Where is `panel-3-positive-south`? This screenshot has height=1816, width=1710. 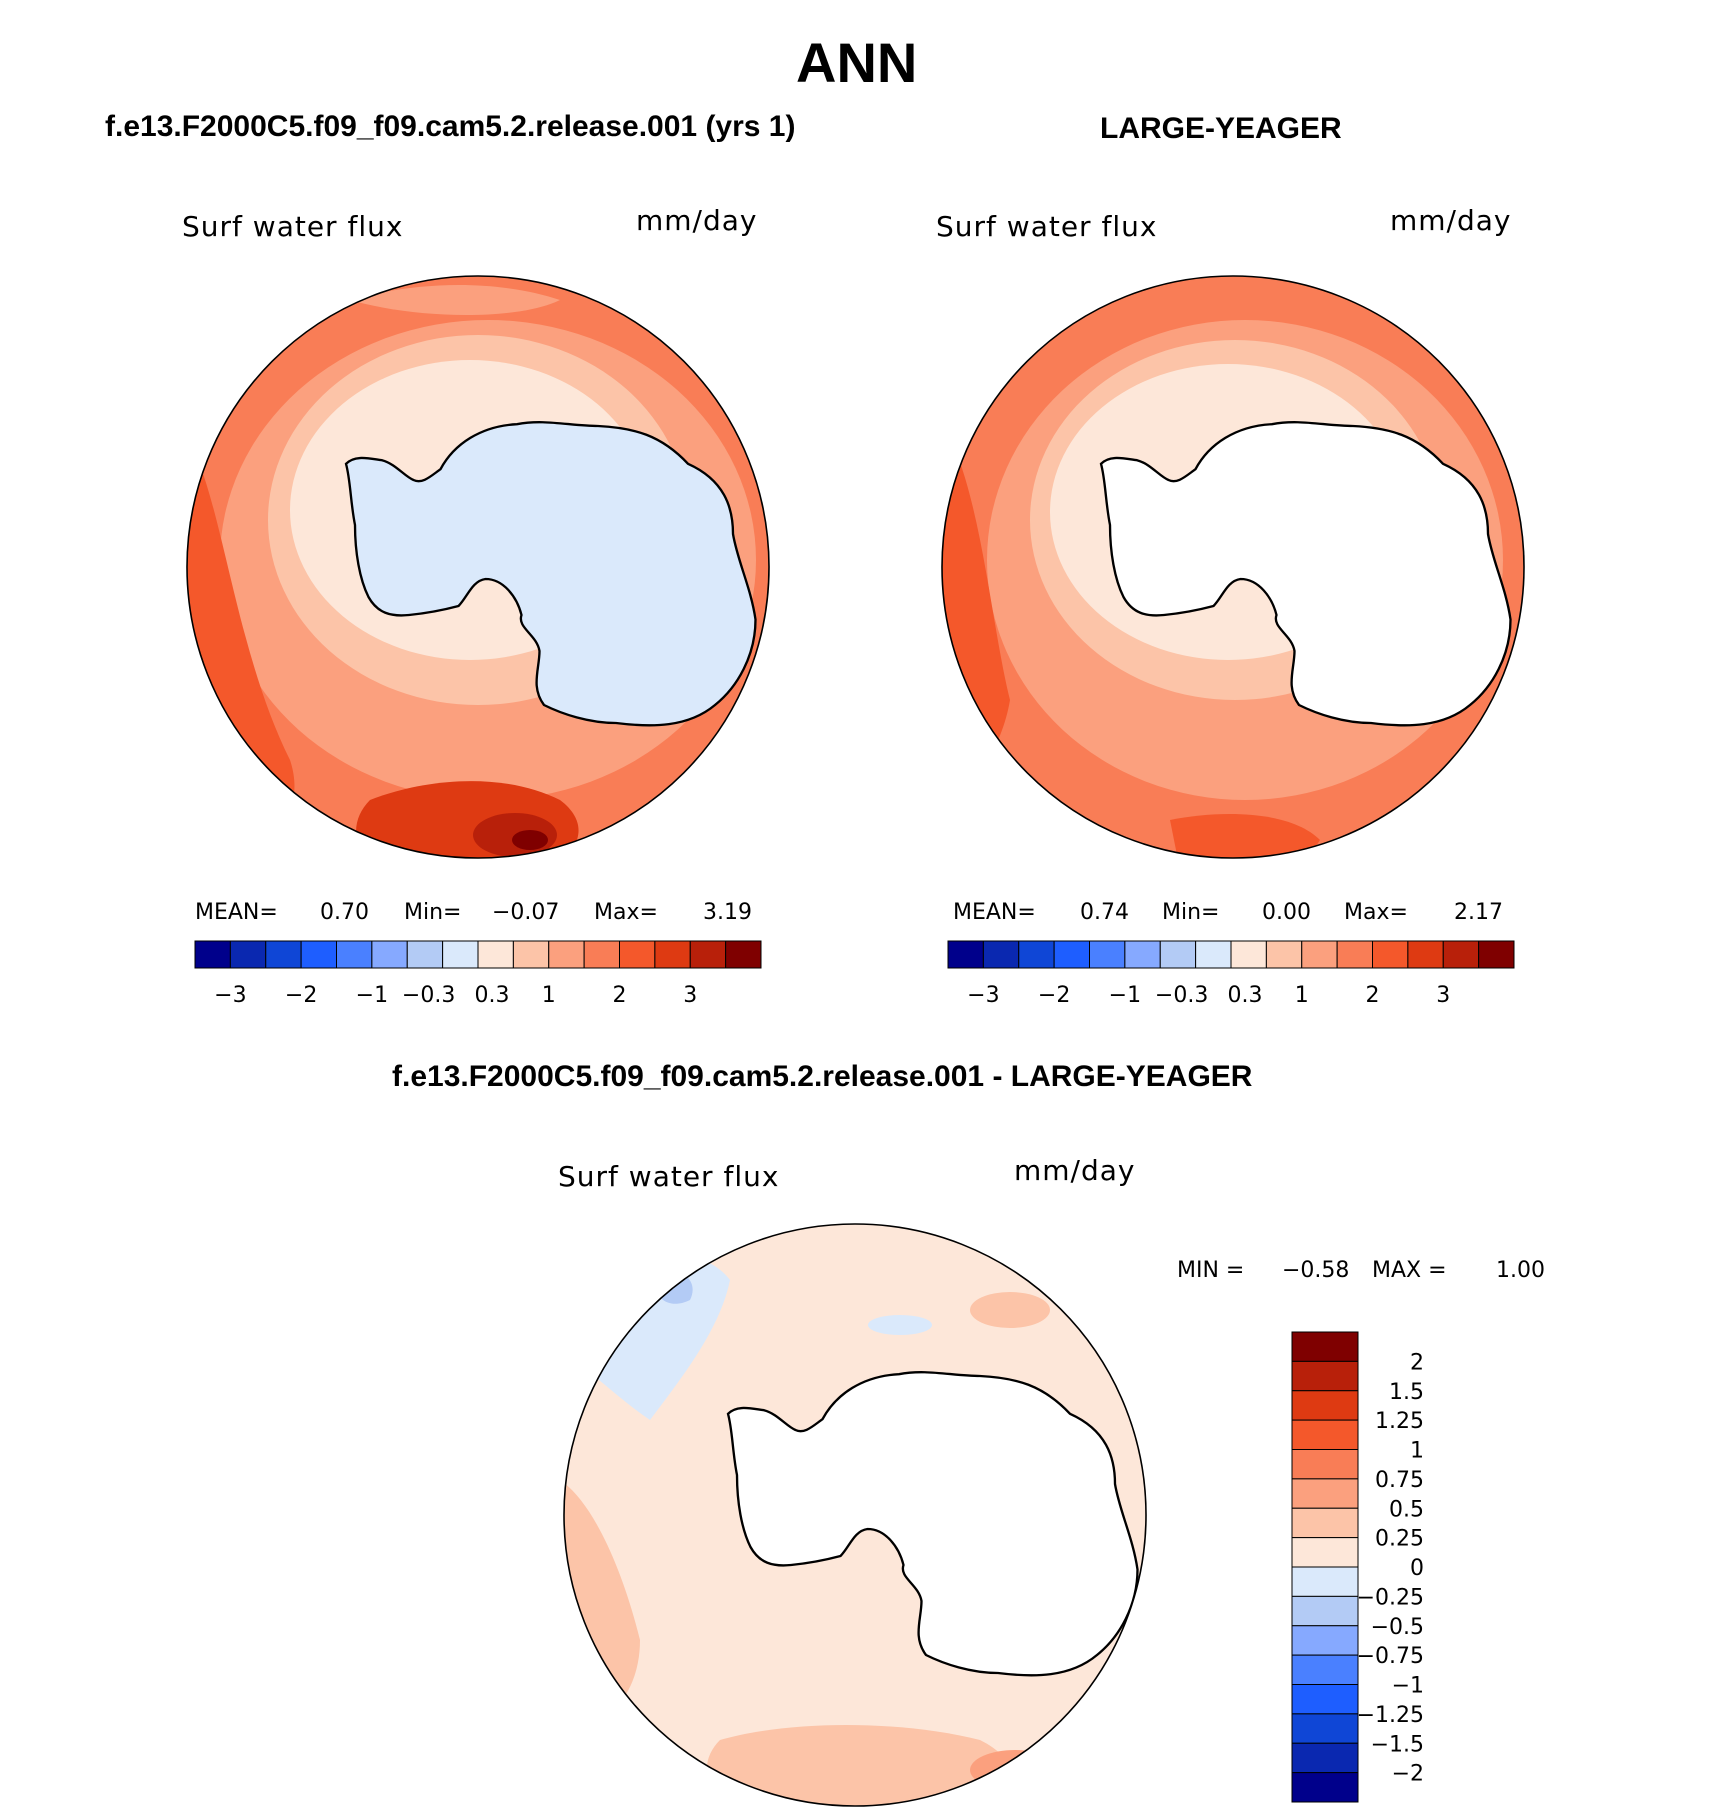 panel-3-positive-south is located at coordinates (858, 1765).